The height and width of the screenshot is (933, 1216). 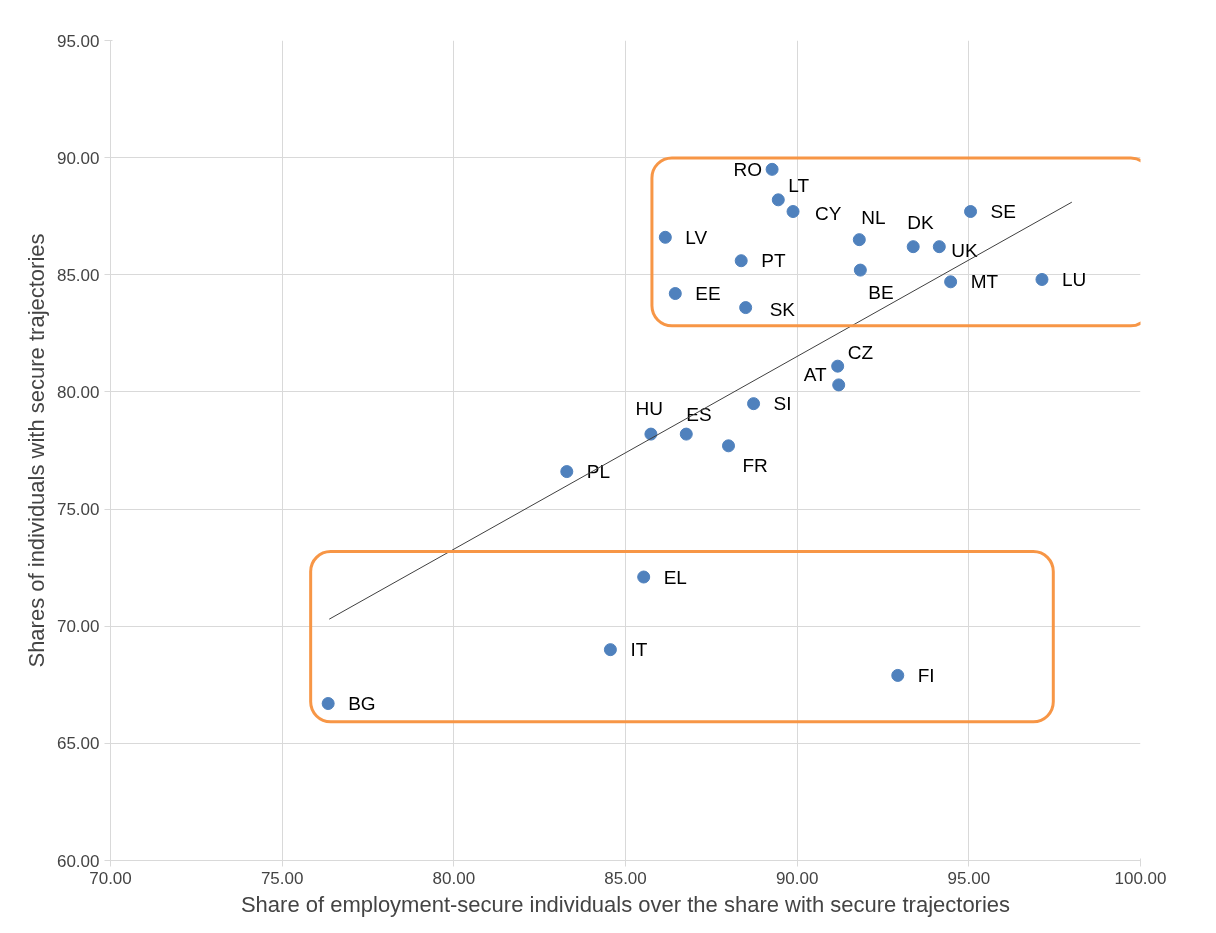 What do you see at coordinates (860, 352) in the screenshot?
I see `data-label: CZ` at bounding box center [860, 352].